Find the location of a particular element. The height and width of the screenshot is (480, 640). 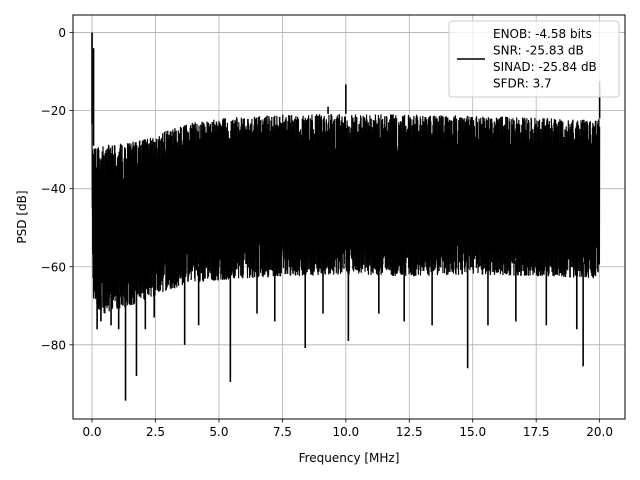

legend-label-line: ENOB: -4.58 bits is located at coordinates (542, 34).